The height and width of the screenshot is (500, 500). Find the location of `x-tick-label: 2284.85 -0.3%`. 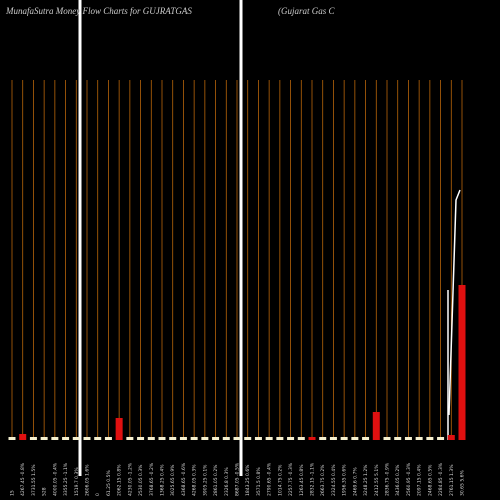

x-tick-label: 2284.85 -0.3% is located at coordinates (441, 479).